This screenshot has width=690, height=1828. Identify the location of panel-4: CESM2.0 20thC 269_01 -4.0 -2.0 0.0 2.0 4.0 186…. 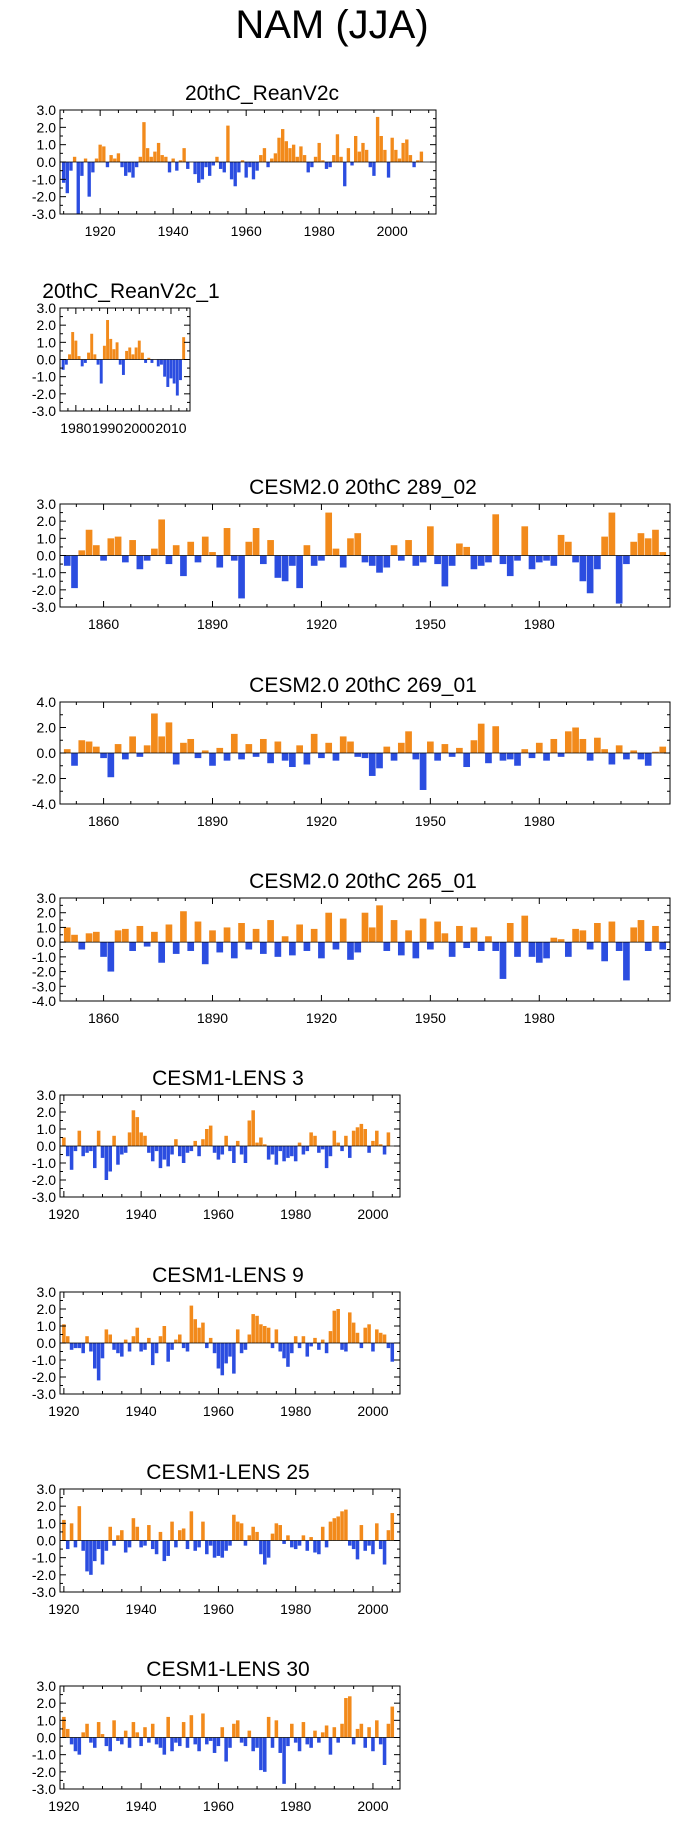
(351, 751).